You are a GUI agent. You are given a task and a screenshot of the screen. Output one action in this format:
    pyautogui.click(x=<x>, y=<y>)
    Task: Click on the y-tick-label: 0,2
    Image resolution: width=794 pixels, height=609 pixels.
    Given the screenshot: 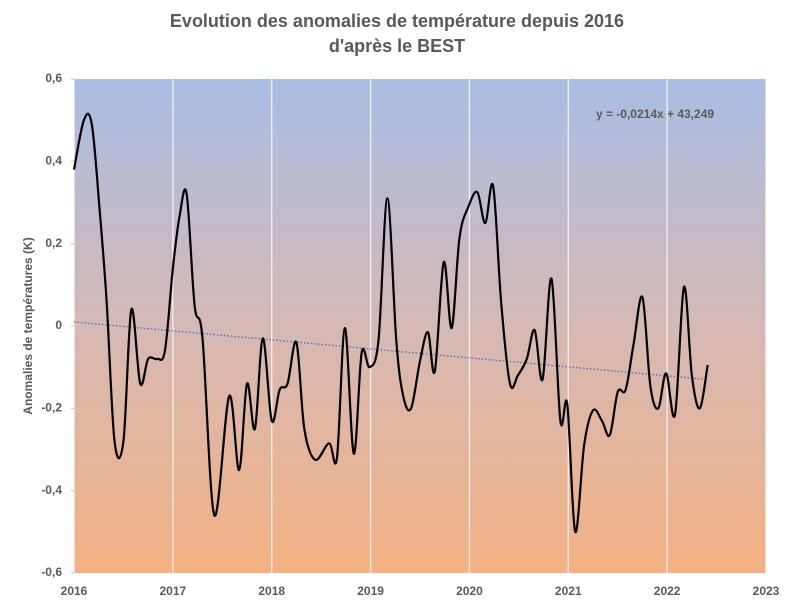 What is the action you would take?
    pyautogui.click(x=53, y=243)
    